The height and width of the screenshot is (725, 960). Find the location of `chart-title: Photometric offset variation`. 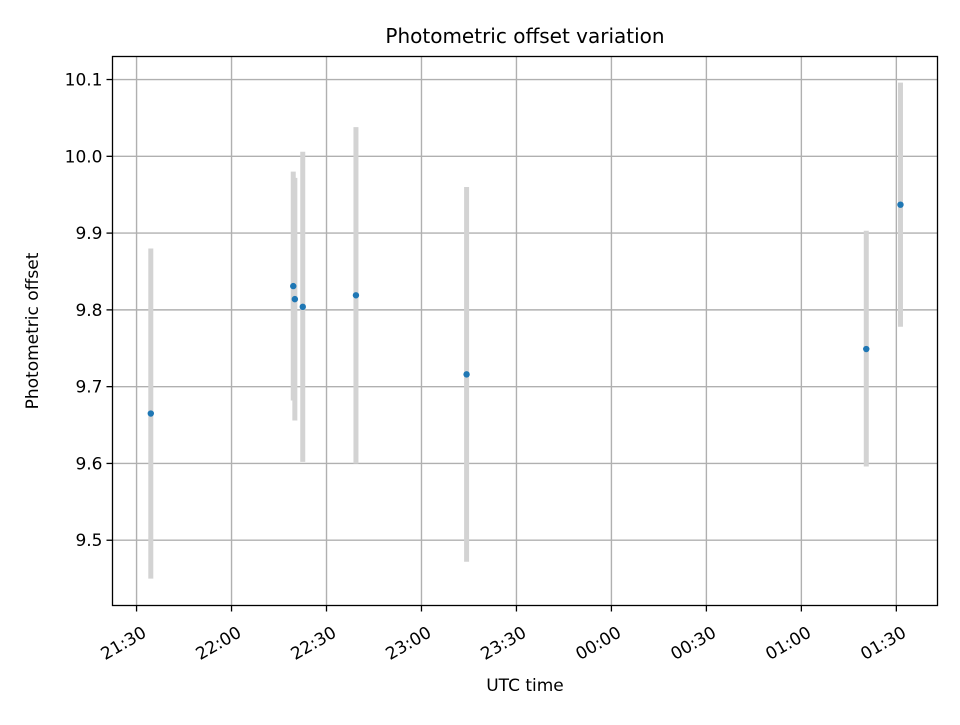

chart-title: Photometric offset variation is located at coordinates (524, 36).